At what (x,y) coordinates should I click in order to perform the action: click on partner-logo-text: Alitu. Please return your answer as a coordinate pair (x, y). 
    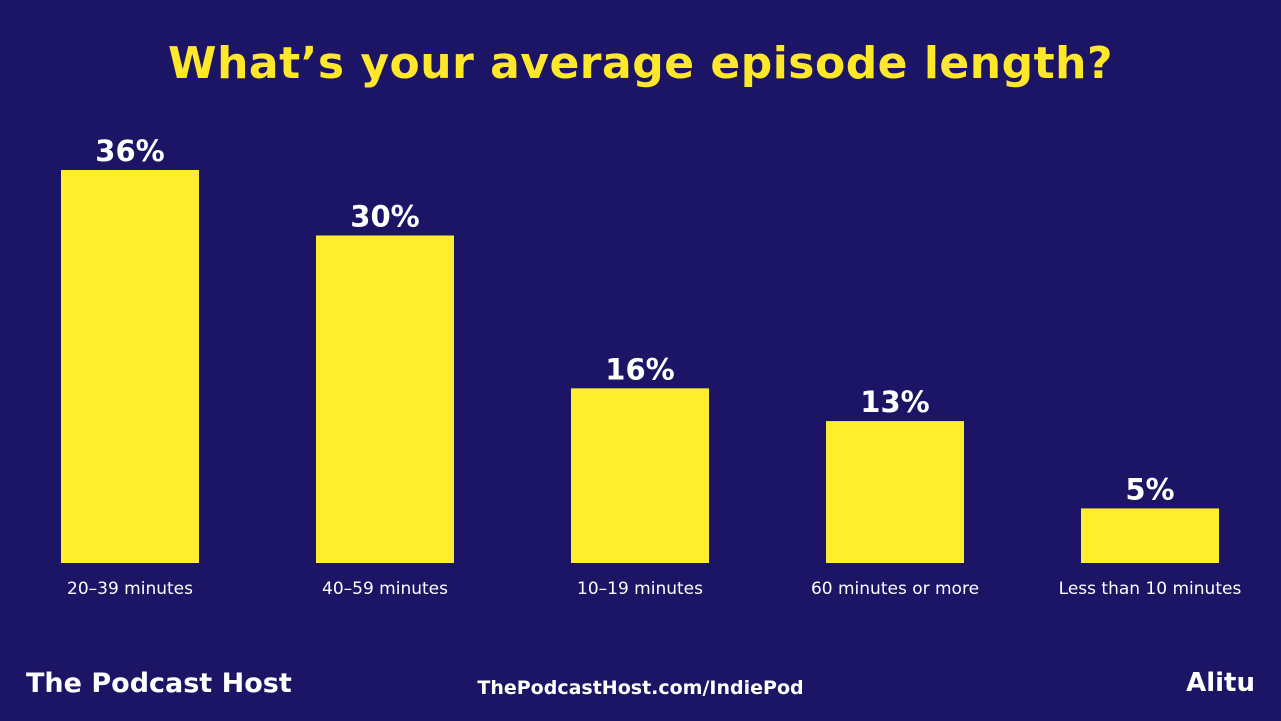
    Looking at the image, I should click on (1220, 683).